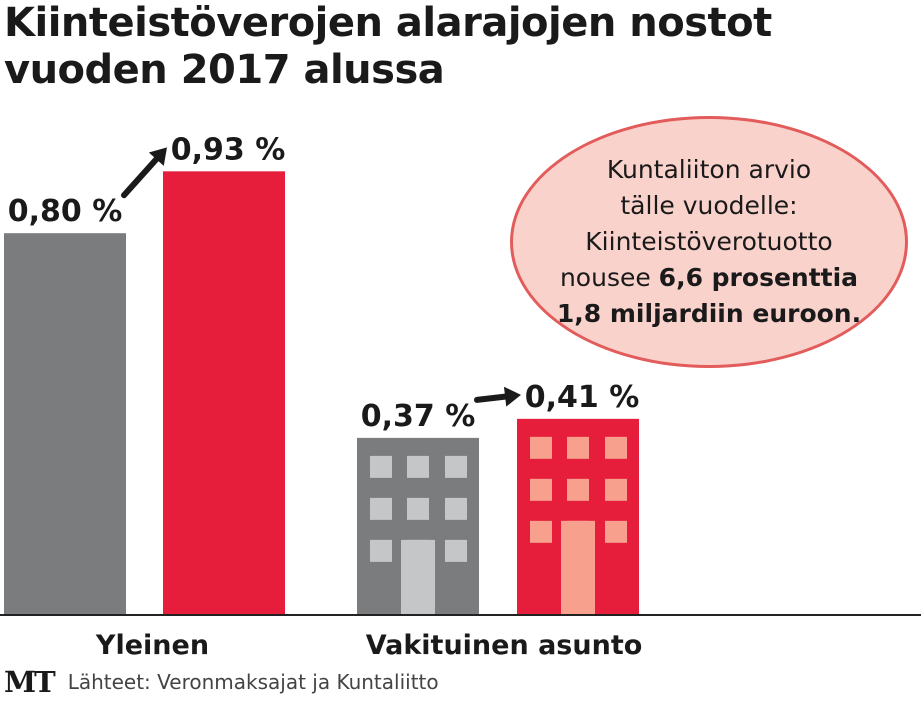  What do you see at coordinates (758, 277) in the screenshot?
I see `callout-highlight-percent: 6,6 prosenttia` at bounding box center [758, 277].